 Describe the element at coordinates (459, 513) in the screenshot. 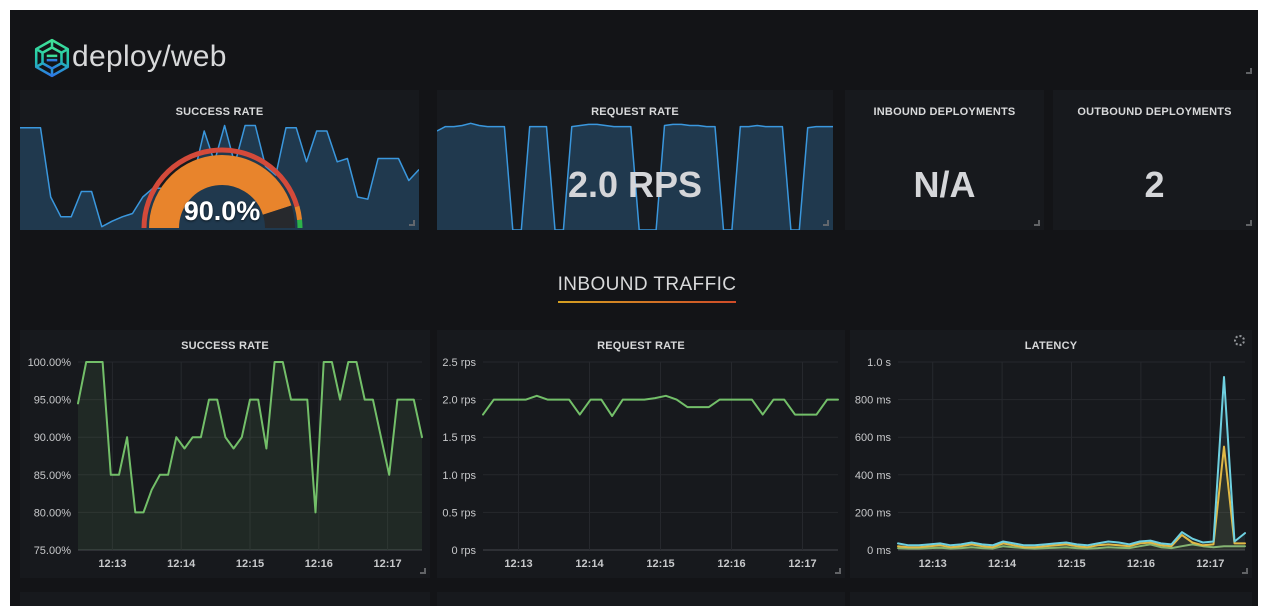

I see `svg-text: 0.5 rps` at that location.